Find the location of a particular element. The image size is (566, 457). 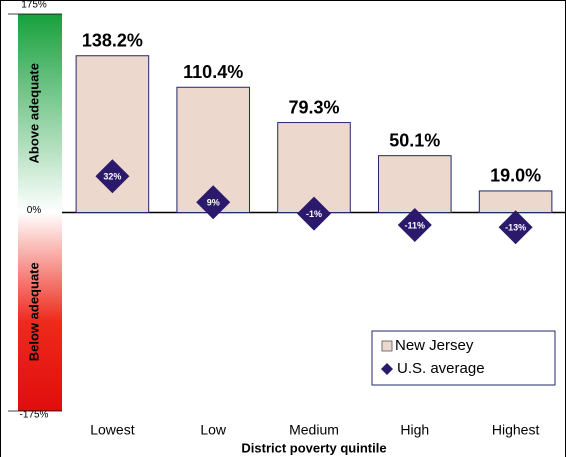

band-label: Above adequate is located at coordinates (33, 113).